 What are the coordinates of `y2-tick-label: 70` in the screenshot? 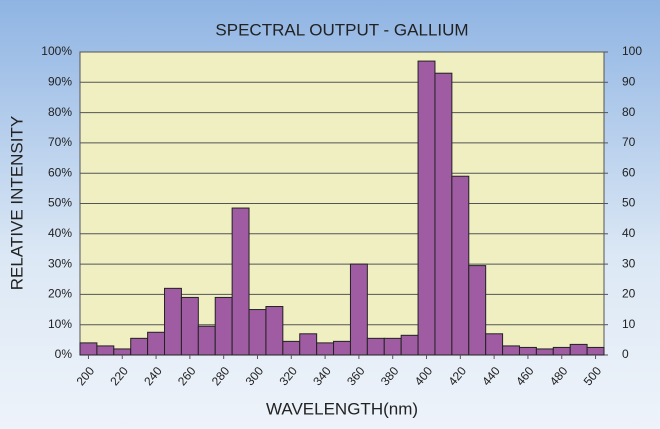 It's located at (629, 142).